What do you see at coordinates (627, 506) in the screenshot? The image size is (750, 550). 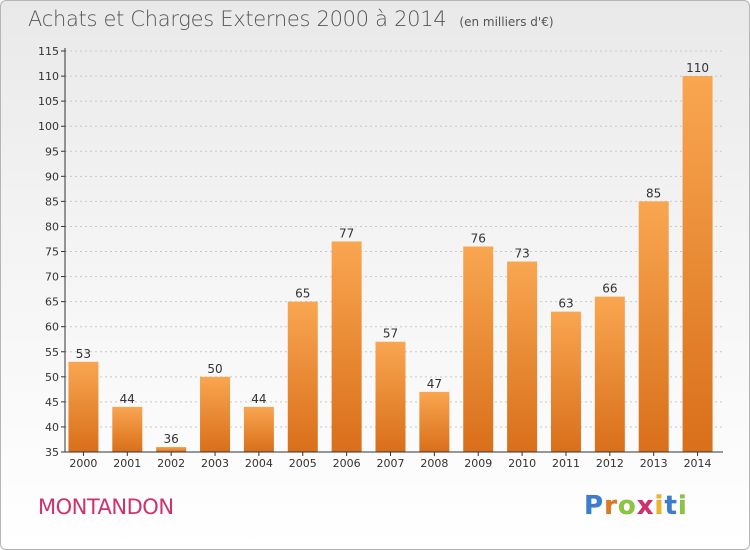 I see `logo-letter: o` at bounding box center [627, 506].